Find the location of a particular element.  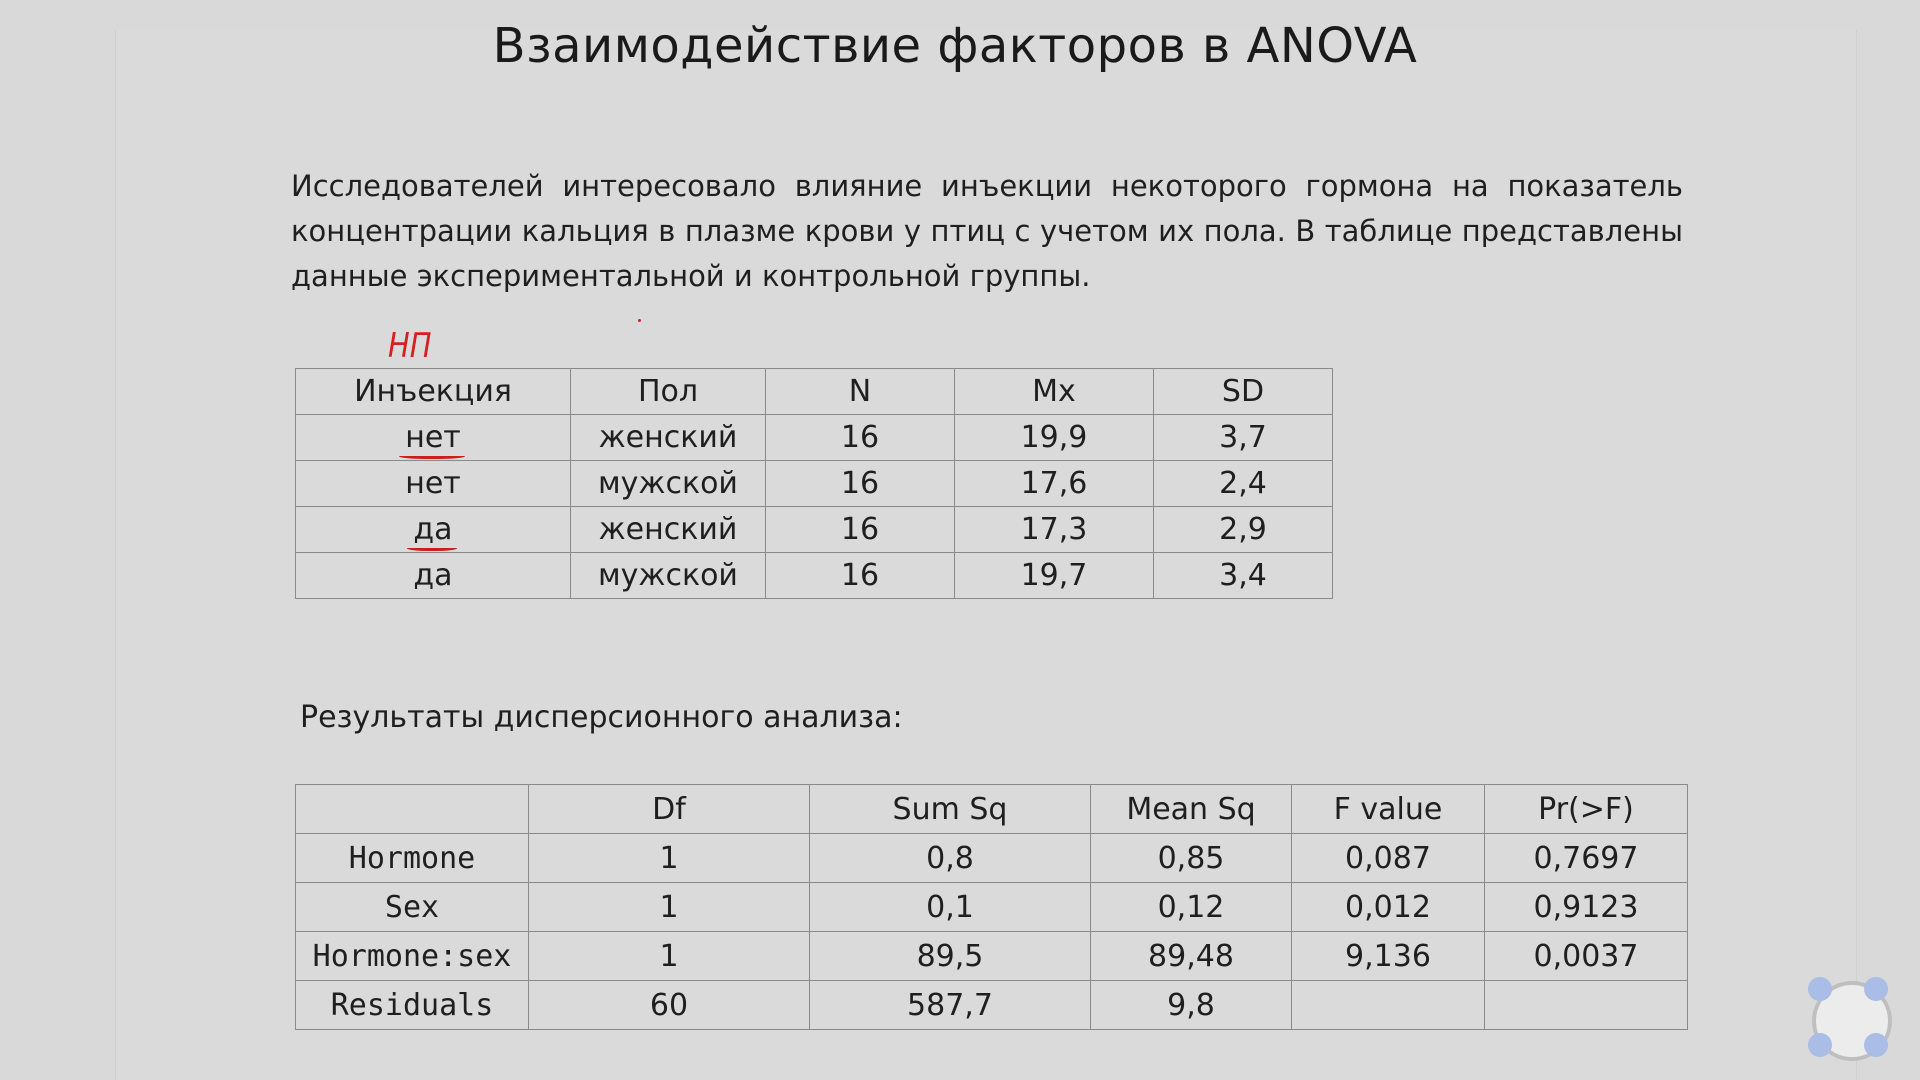

table-row: Residuals 60 587,7 9,8 is located at coordinates (991, 1005).